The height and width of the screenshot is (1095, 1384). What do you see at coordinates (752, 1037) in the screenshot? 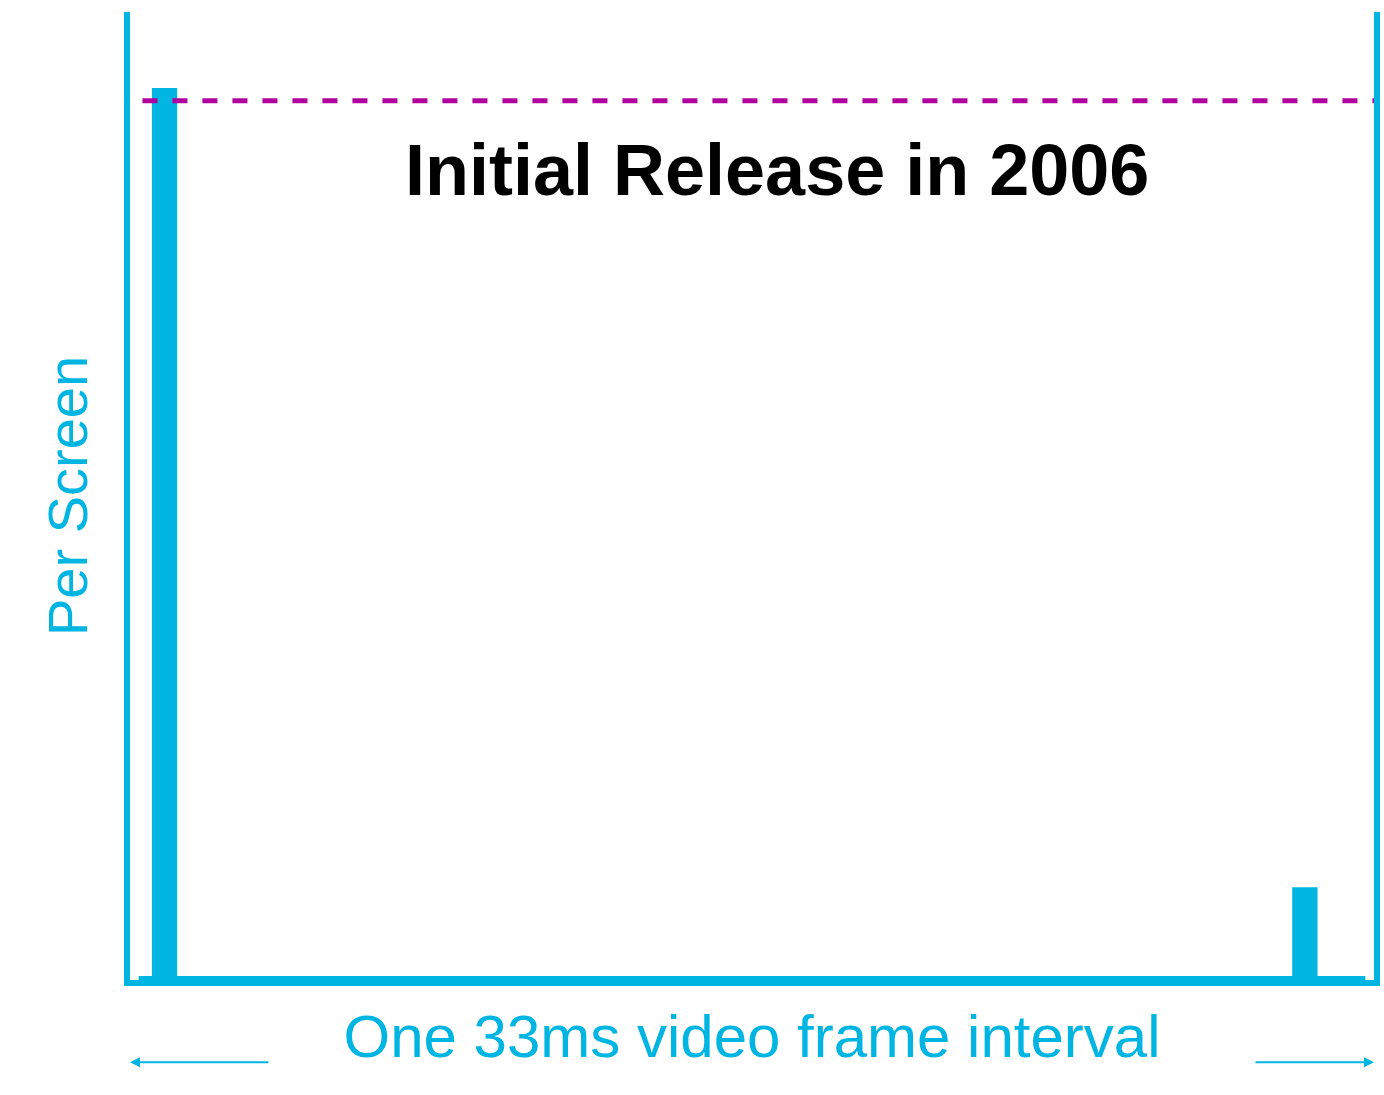
I see `x-axis-title: One 33ms video frame interval` at bounding box center [752, 1037].